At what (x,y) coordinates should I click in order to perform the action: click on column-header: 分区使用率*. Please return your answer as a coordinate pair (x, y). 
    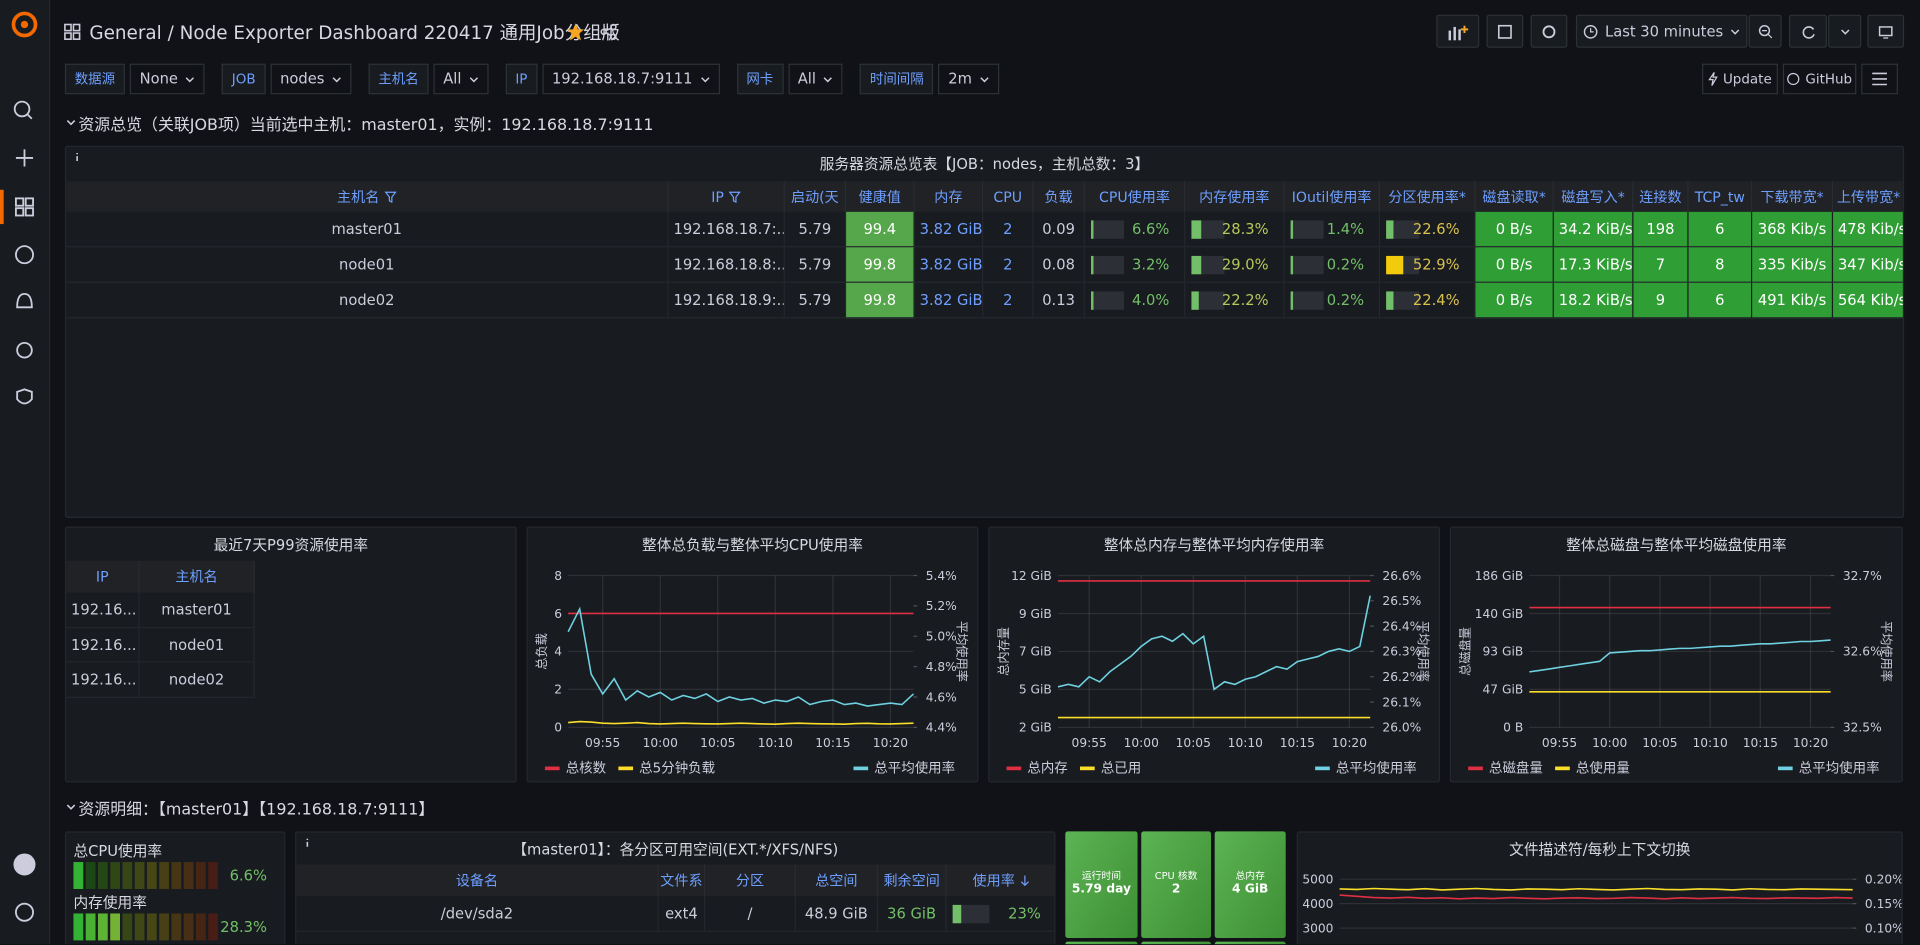
    Looking at the image, I should click on (1428, 196).